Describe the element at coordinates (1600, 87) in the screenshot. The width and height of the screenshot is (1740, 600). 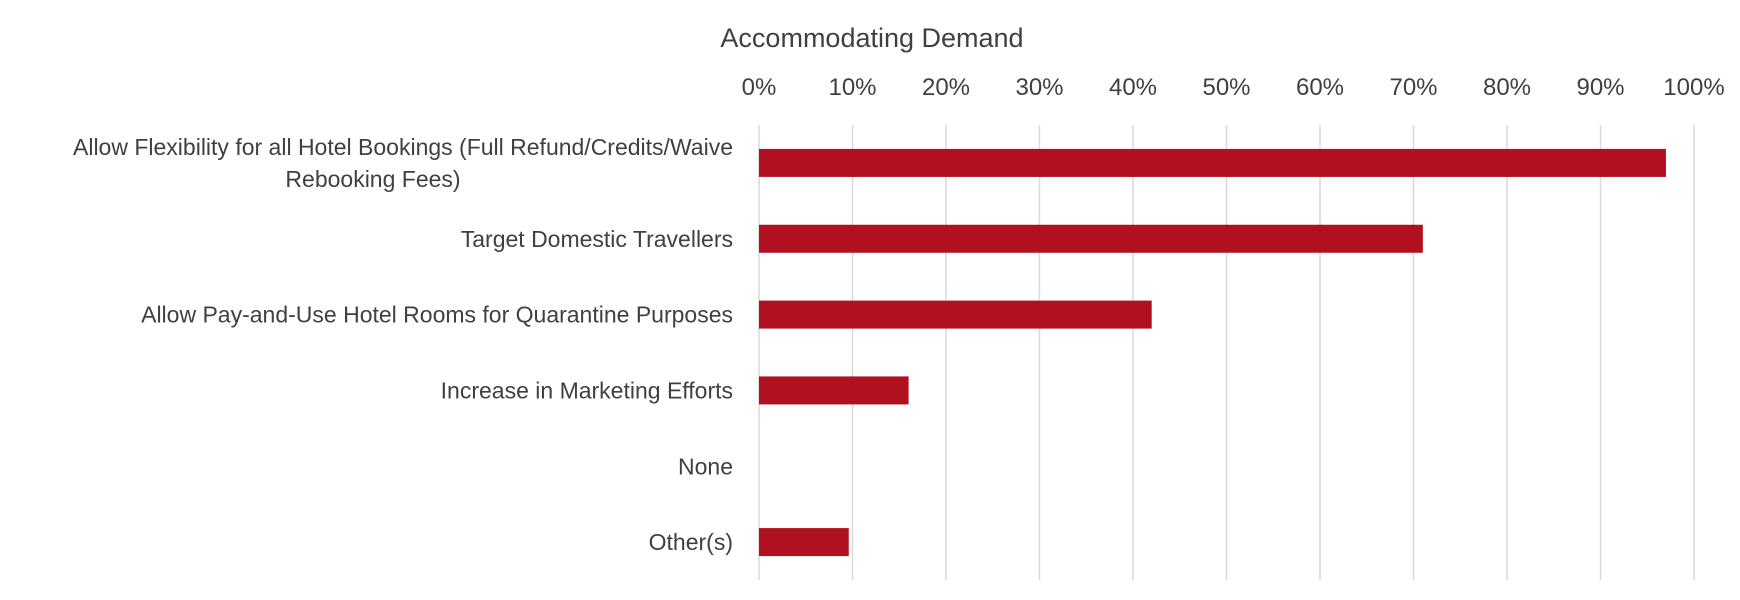
I see `x-tick-label: 90%` at that location.